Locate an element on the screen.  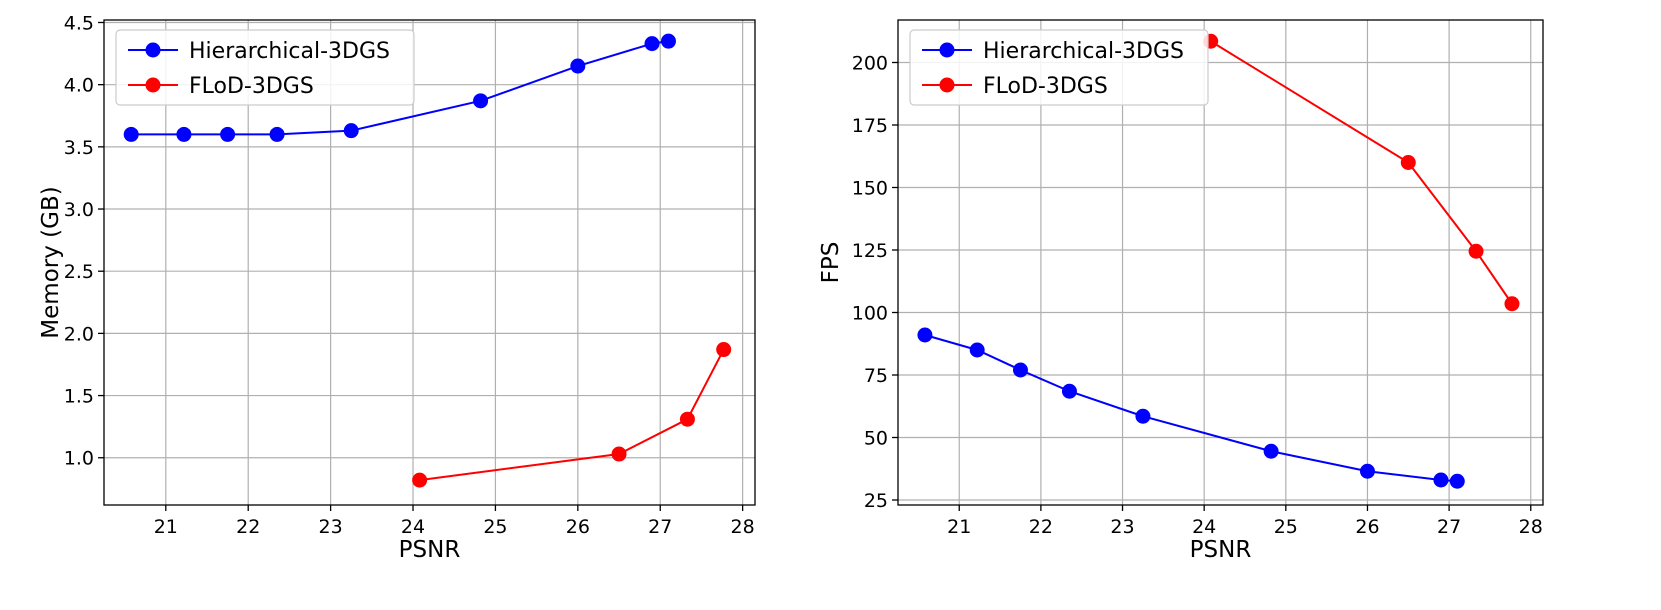
y-tick-label: 25 is located at coordinates (876, 501).